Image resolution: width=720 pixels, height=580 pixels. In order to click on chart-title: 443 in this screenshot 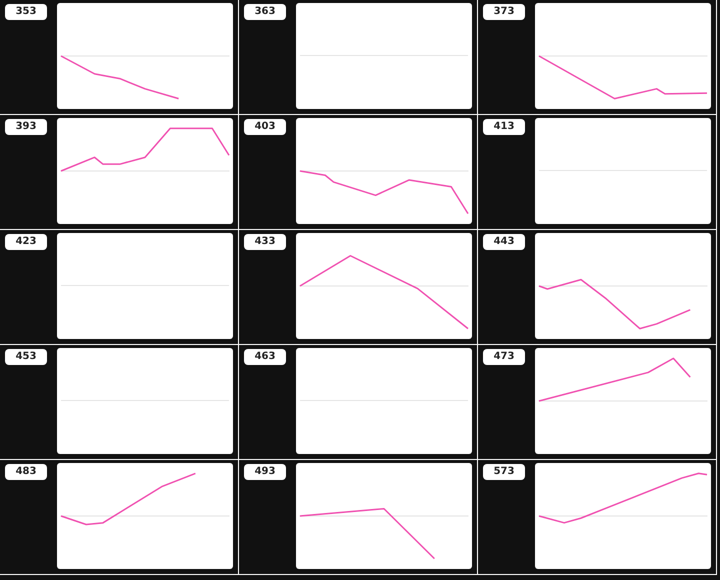, I will do `click(504, 242)`.